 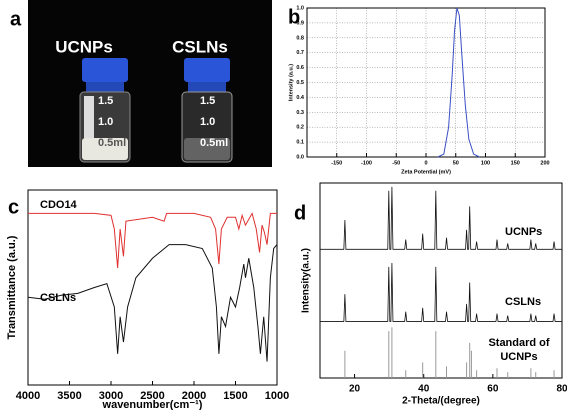 What do you see at coordinates (336, 163) in the screenshot?
I see `x-tick-label: -150` at bounding box center [336, 163].